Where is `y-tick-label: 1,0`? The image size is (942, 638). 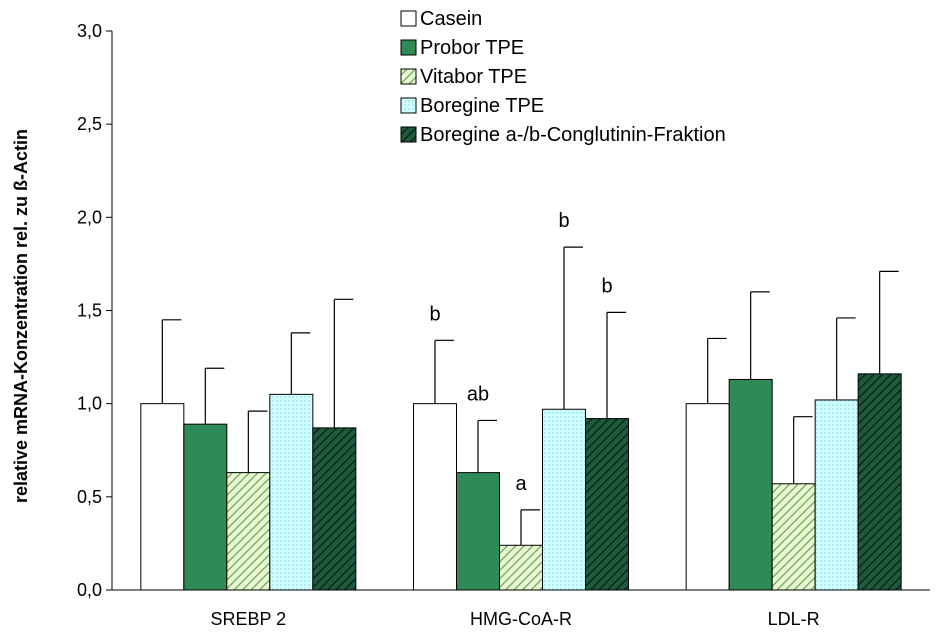
y-tick-label: 1,0 is located at coordinates (89, 404).